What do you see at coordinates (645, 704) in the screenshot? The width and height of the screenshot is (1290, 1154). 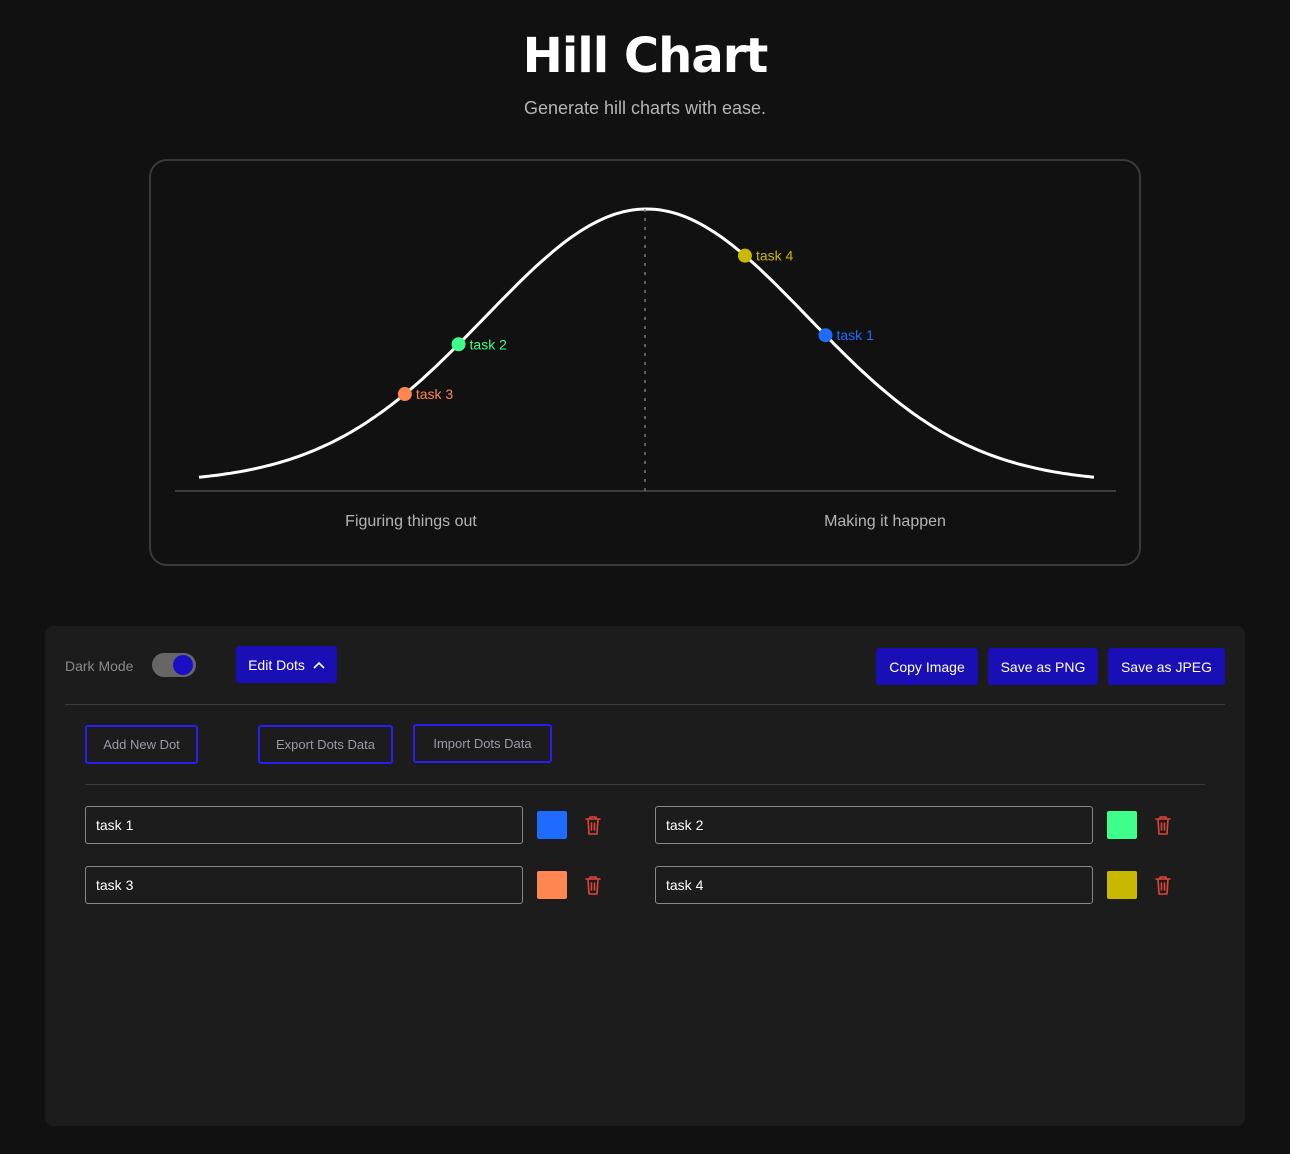 I see `panel-divider` at bounding box center [645, 704].